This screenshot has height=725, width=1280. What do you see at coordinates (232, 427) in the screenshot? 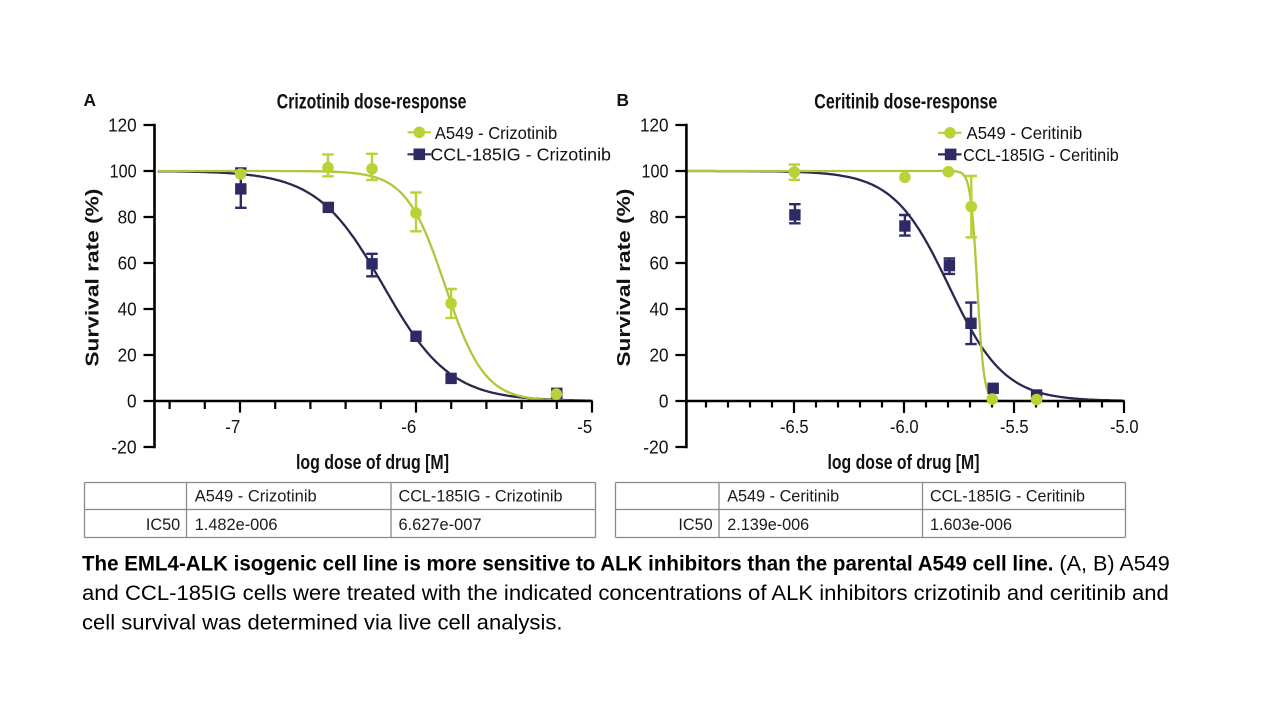
I see `svg-text: -7` at bounding box center [232, 427].